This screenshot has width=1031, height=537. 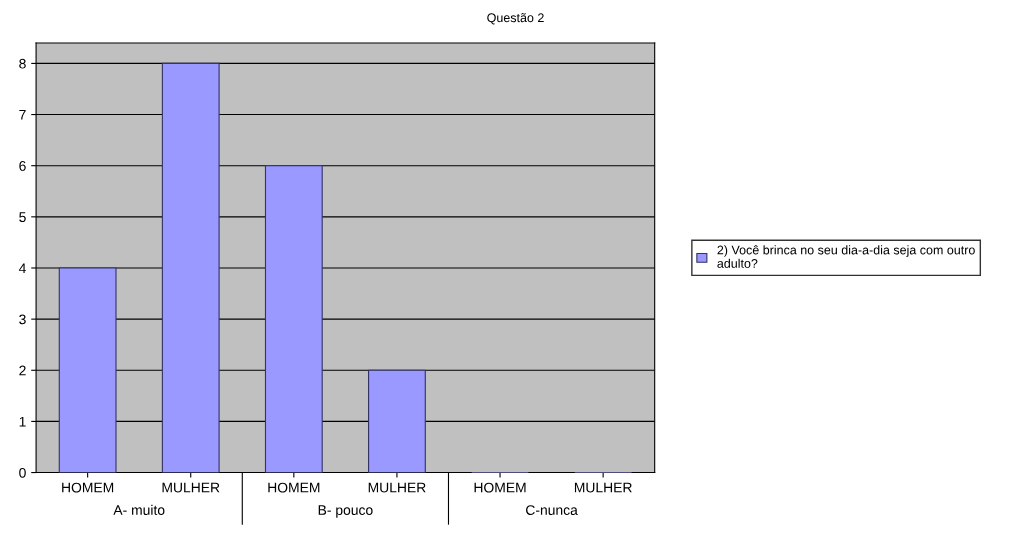 I want to click on text: B- pouco, so click(x=345, y=511).